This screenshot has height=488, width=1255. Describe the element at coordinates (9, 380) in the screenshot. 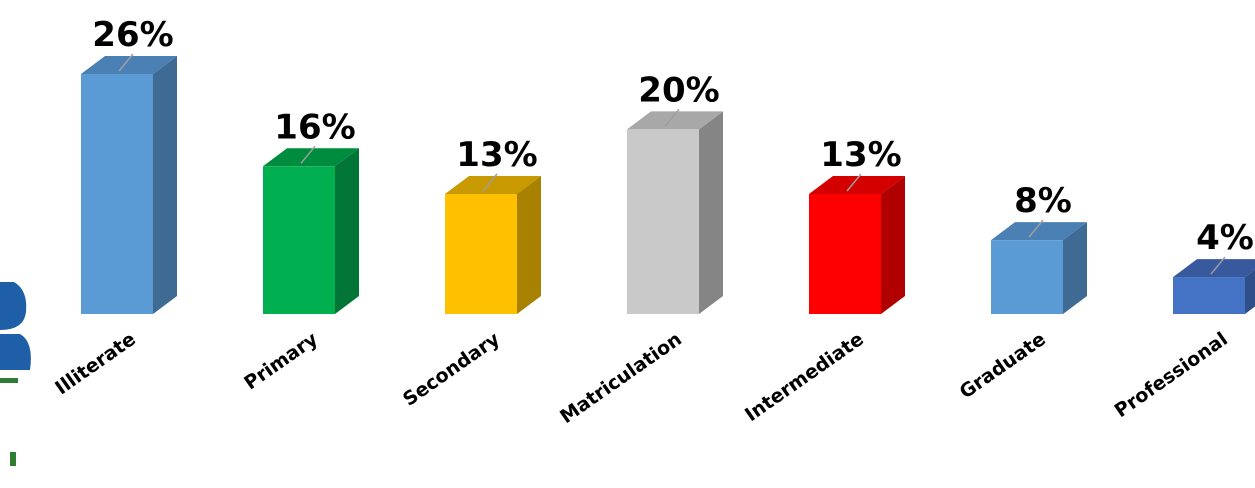

I see `logo-bar` at that location.